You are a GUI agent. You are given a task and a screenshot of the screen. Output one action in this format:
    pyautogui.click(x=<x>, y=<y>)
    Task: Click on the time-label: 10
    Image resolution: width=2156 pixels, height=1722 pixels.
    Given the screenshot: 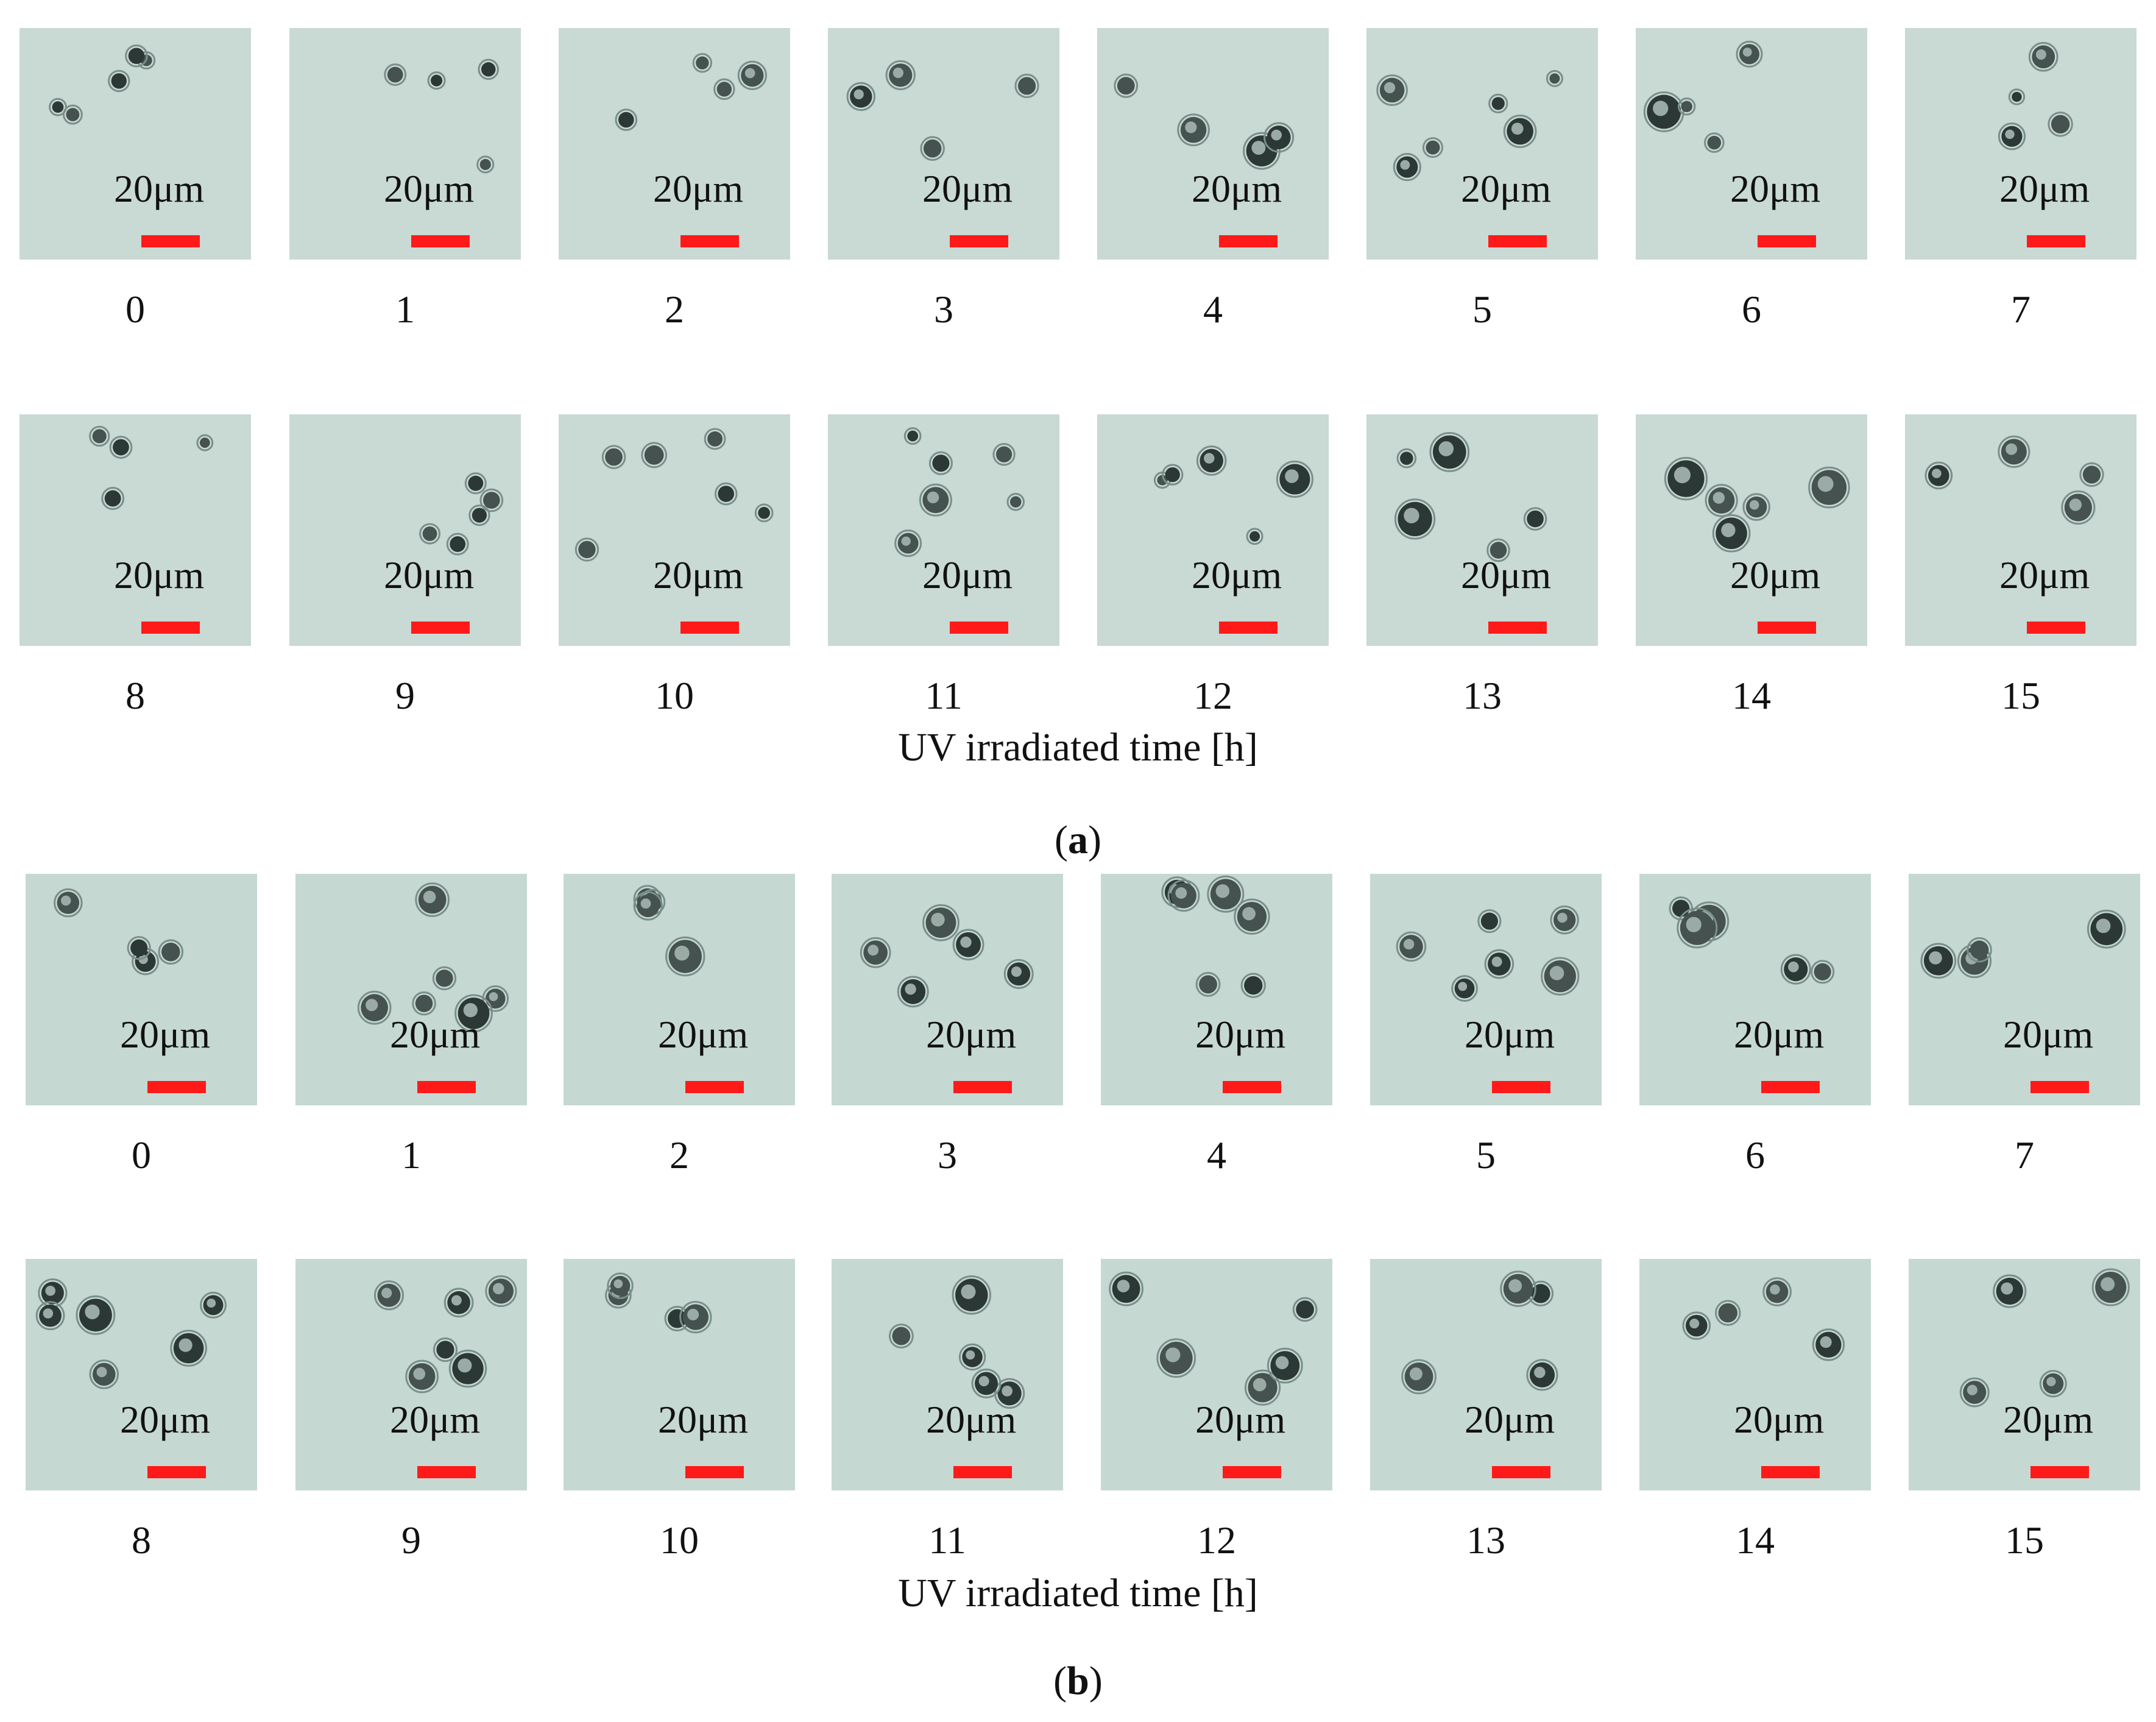 What is the action you would take?
    pyautogui.click(x=675, y=695)
    